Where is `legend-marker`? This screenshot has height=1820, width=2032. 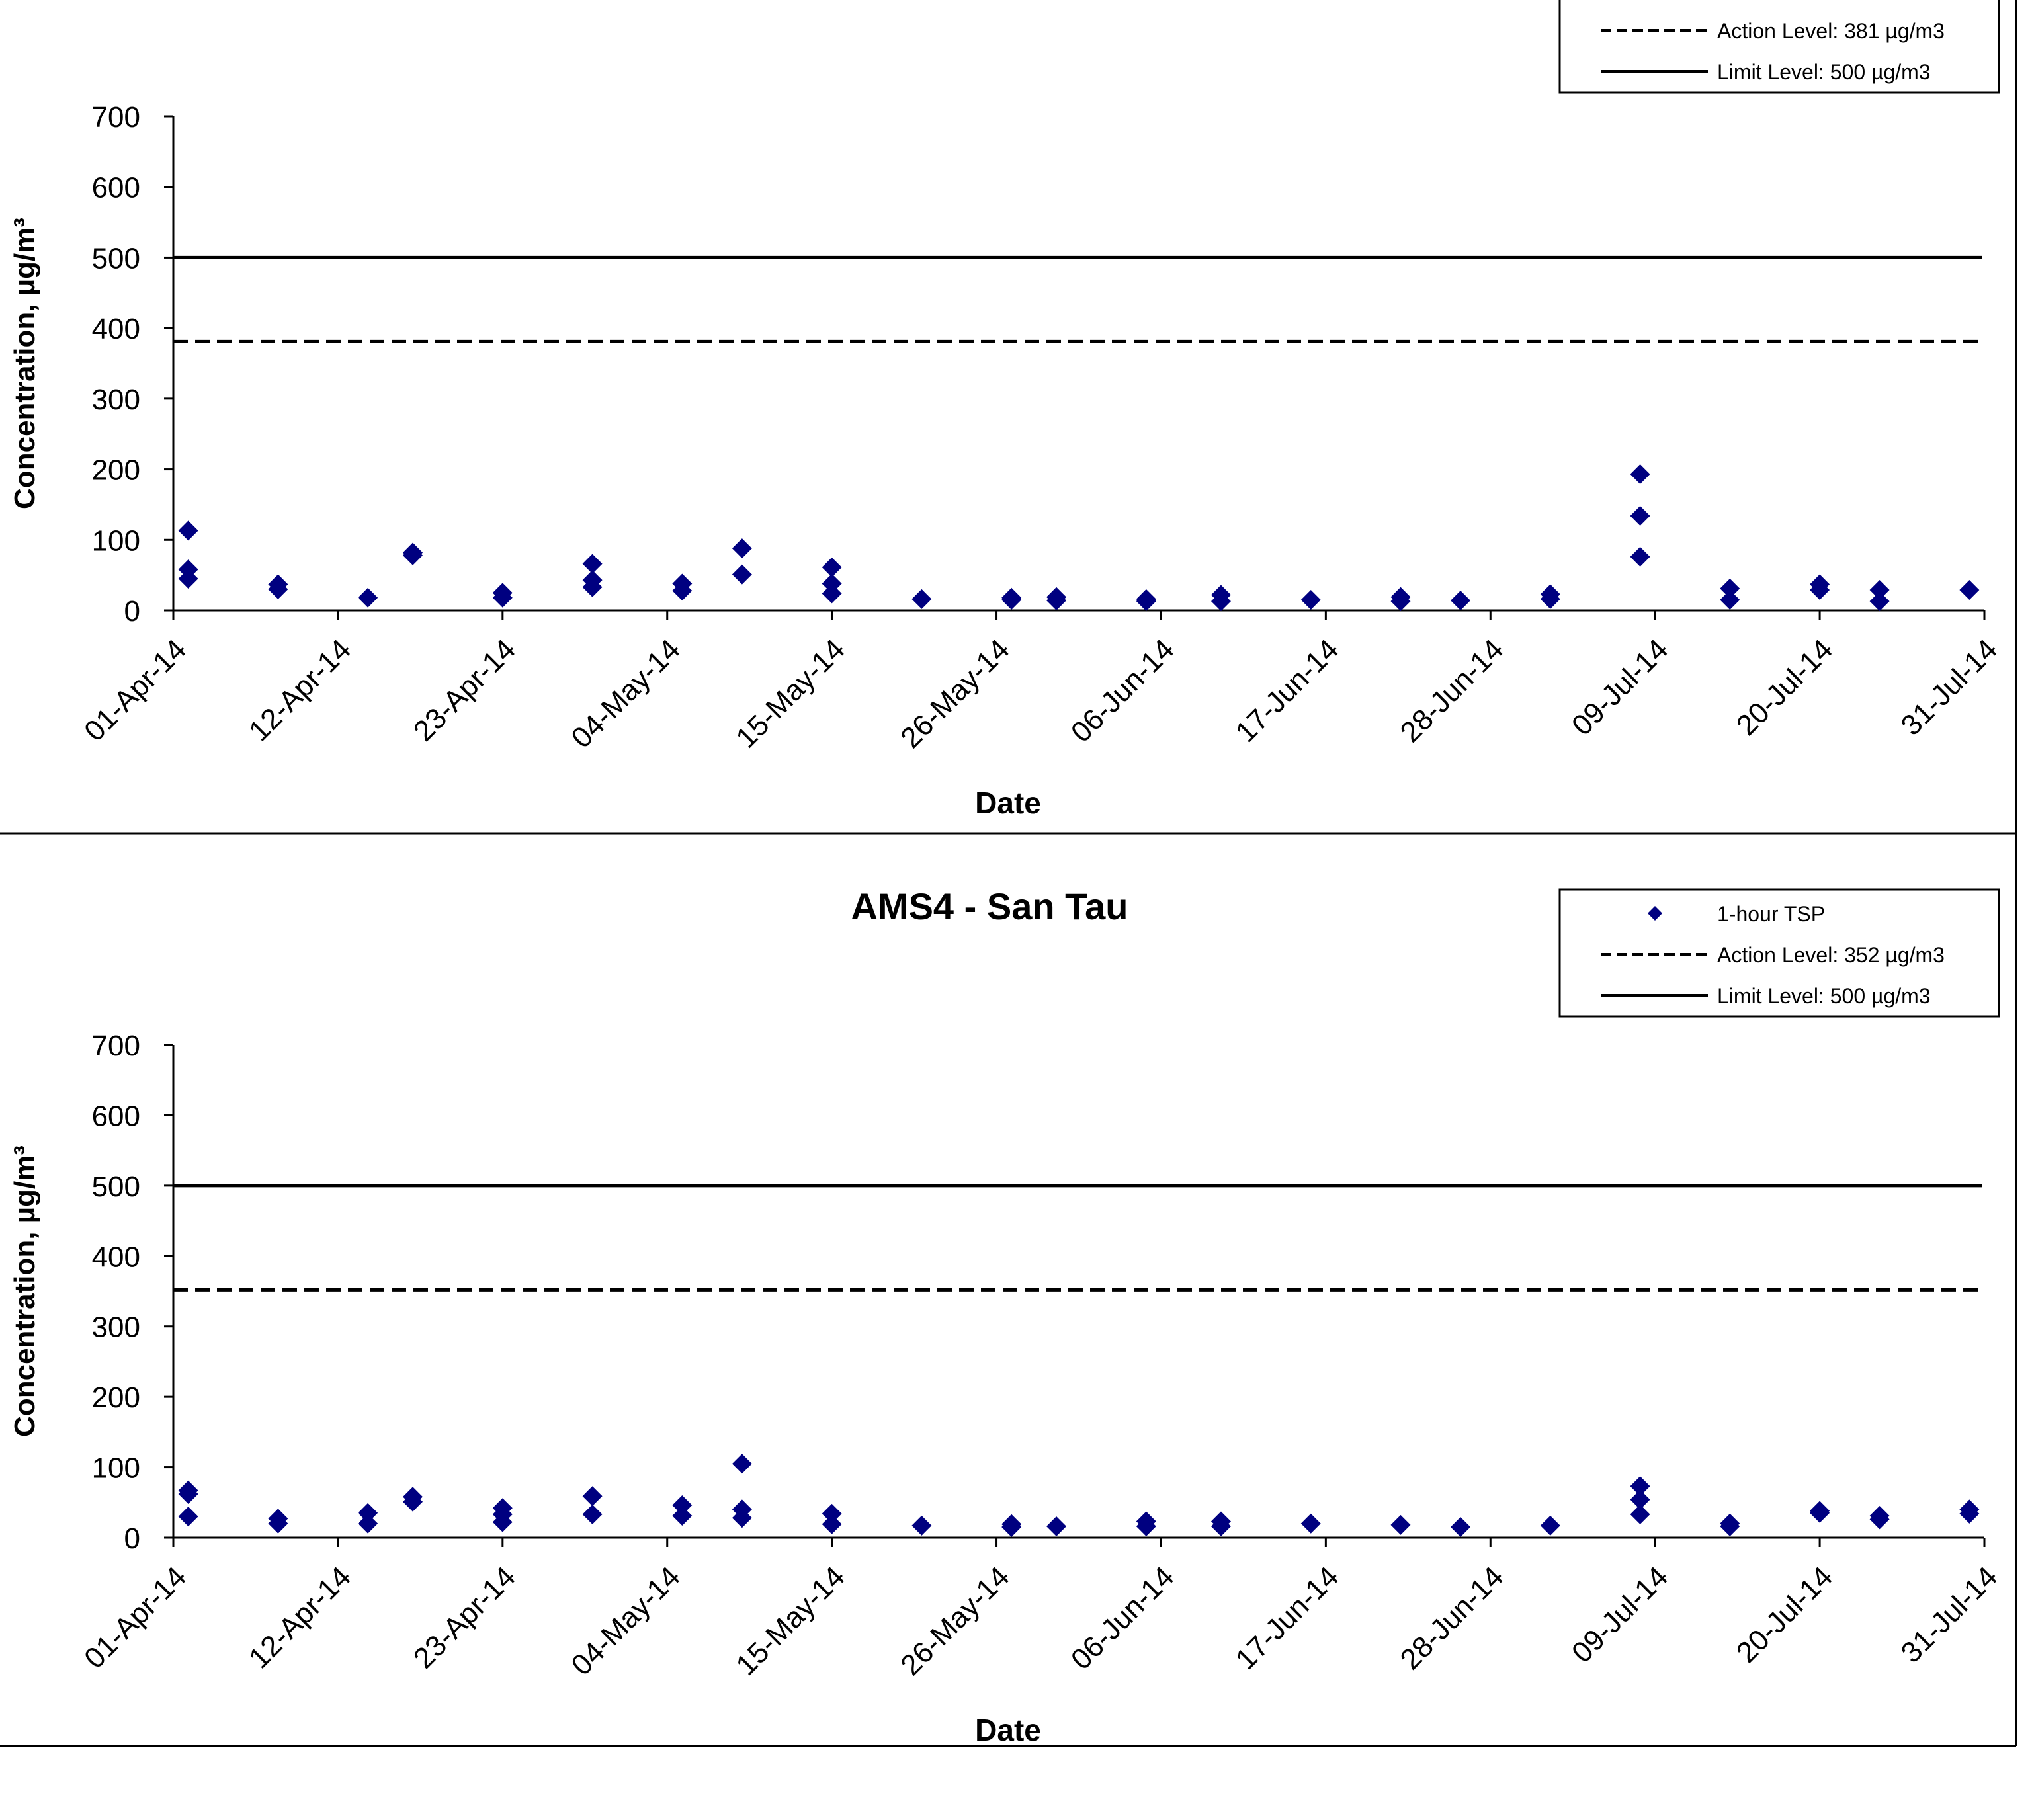
legend-marker is located at coordinates (1655, 913).